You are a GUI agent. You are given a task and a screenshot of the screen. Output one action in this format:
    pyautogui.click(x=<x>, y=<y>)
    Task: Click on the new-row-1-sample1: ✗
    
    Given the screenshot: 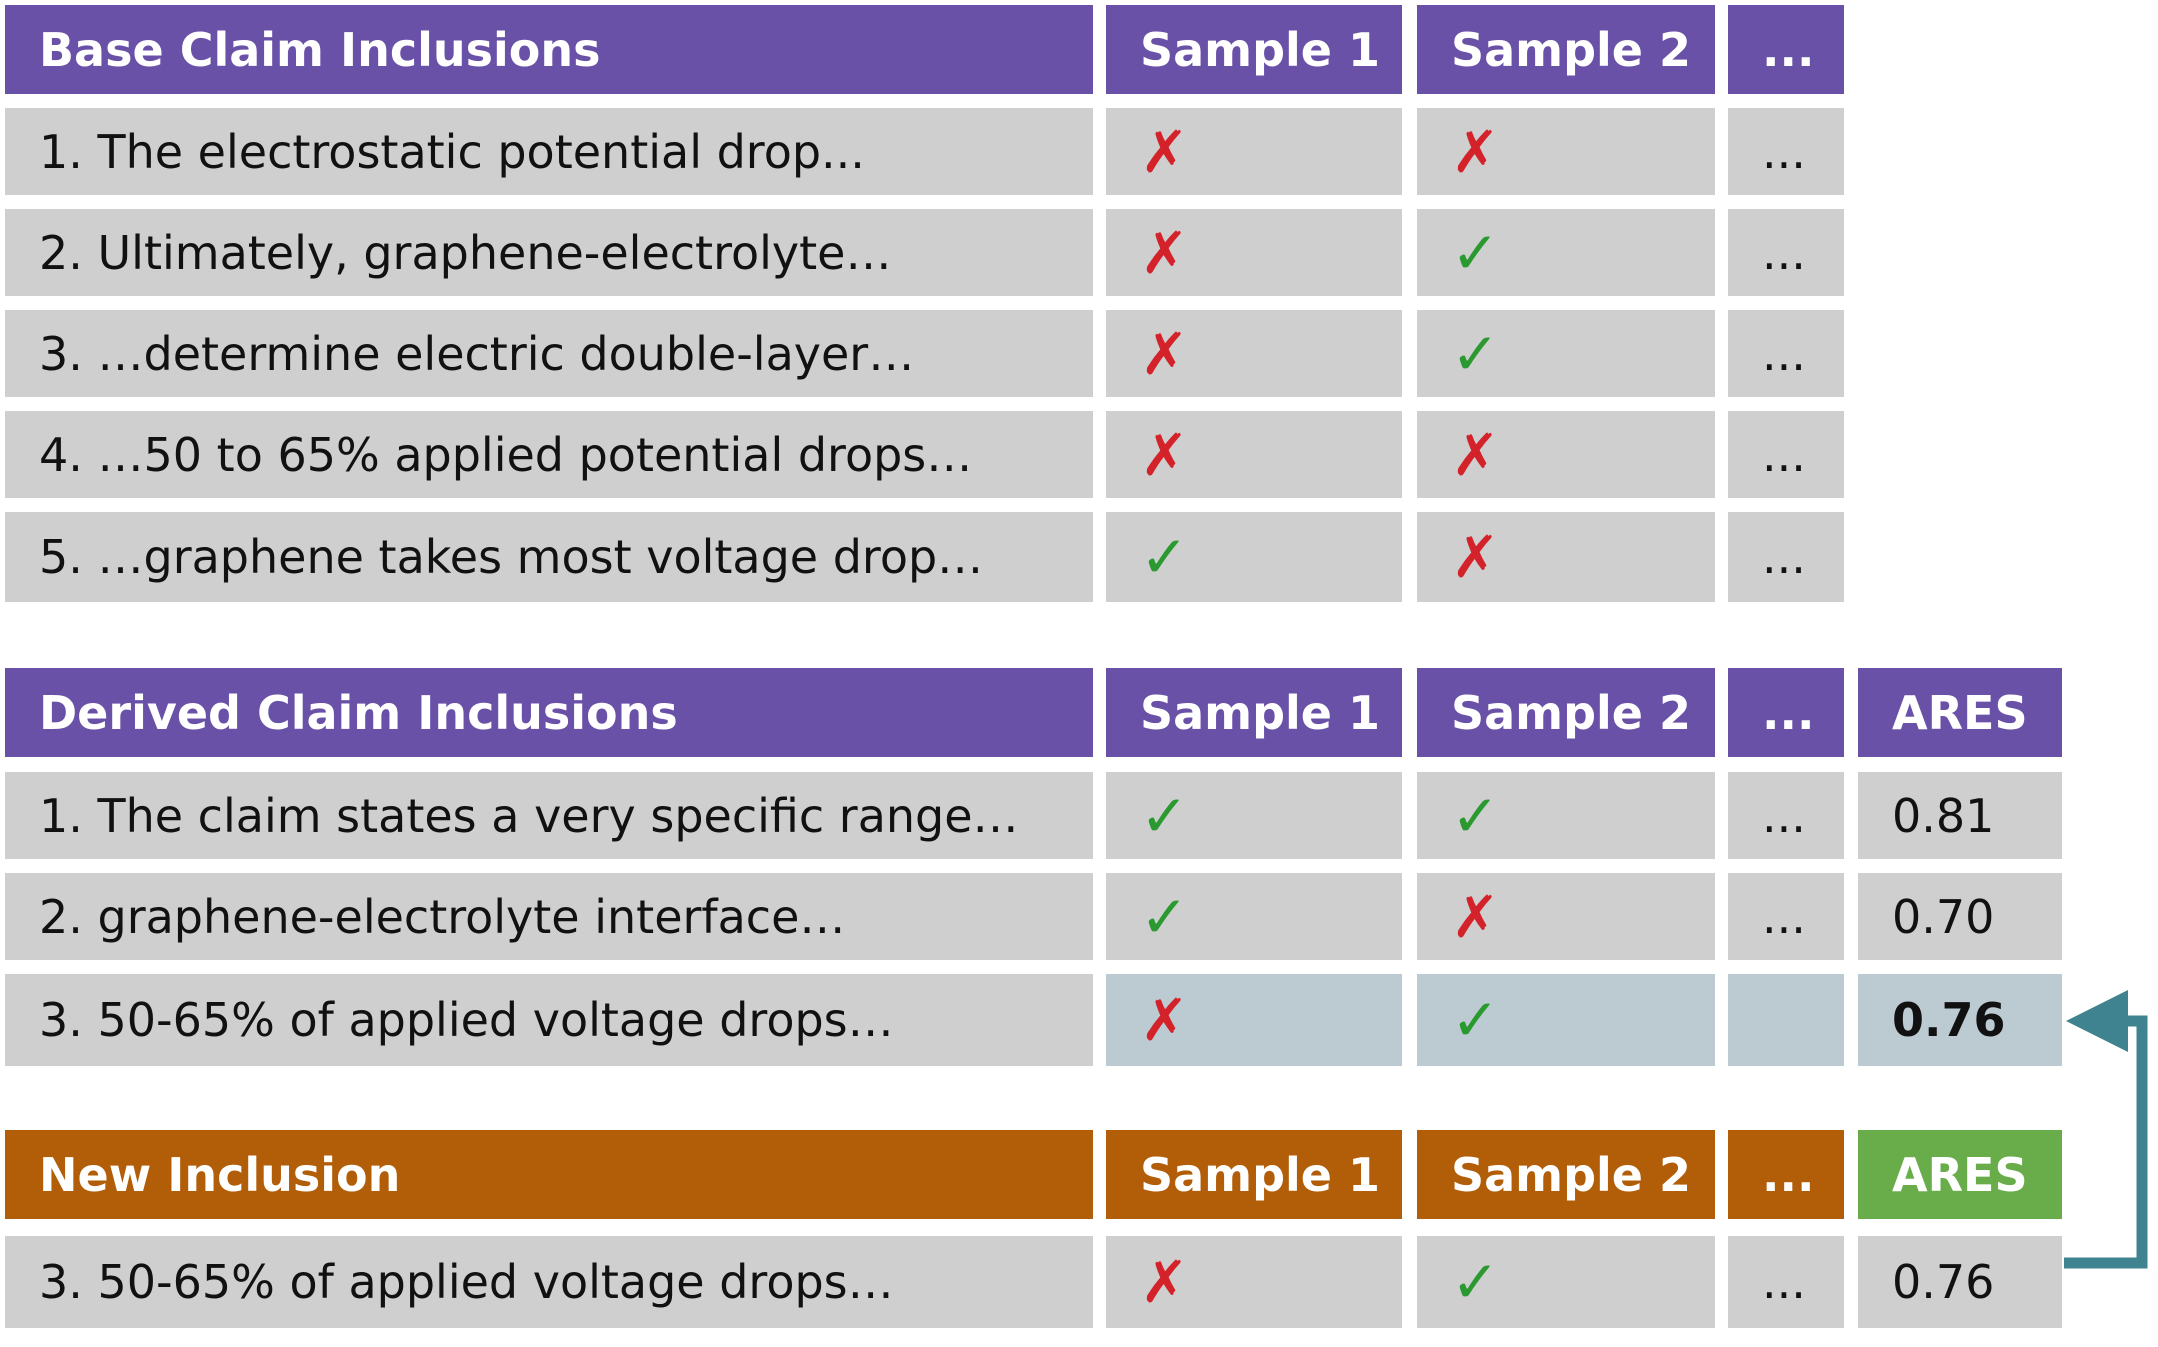 What is the action you would take?
    pyautogui.click(x=1254, y=1282)
    